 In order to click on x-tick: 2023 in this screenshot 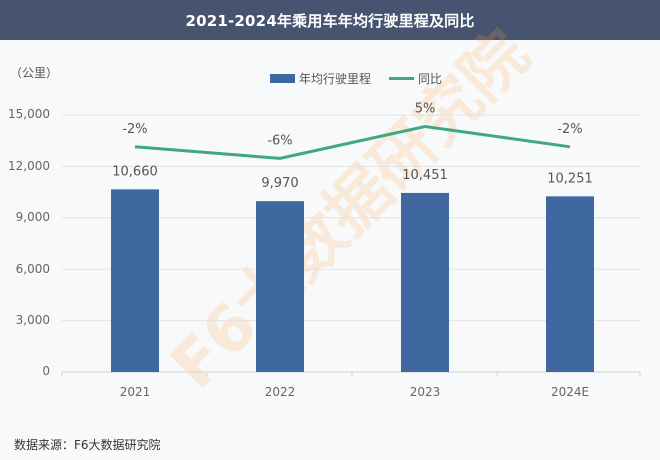, I will do `click(425, 392)`.